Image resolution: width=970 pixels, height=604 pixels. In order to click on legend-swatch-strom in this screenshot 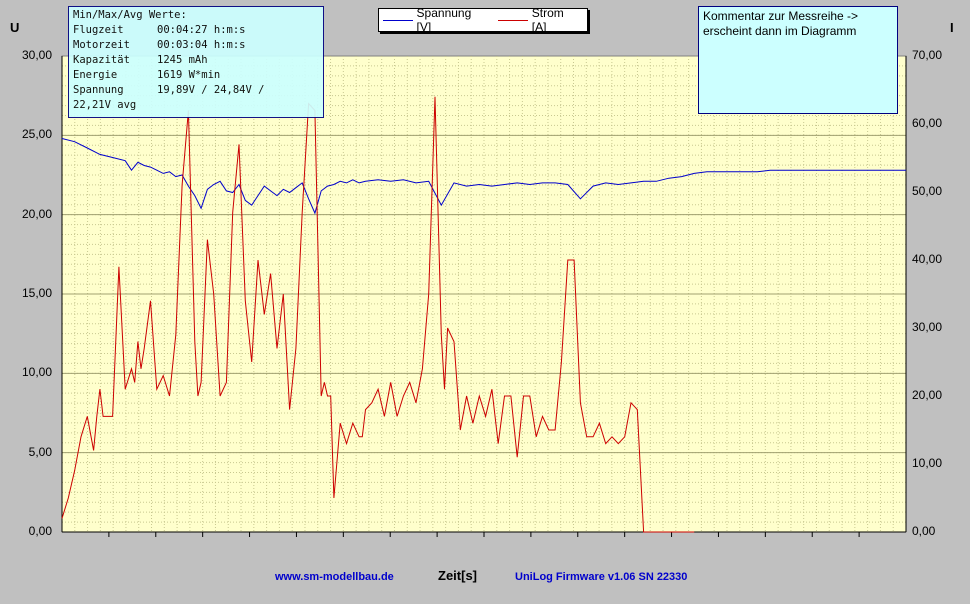, I will do `click(513, 20)`.